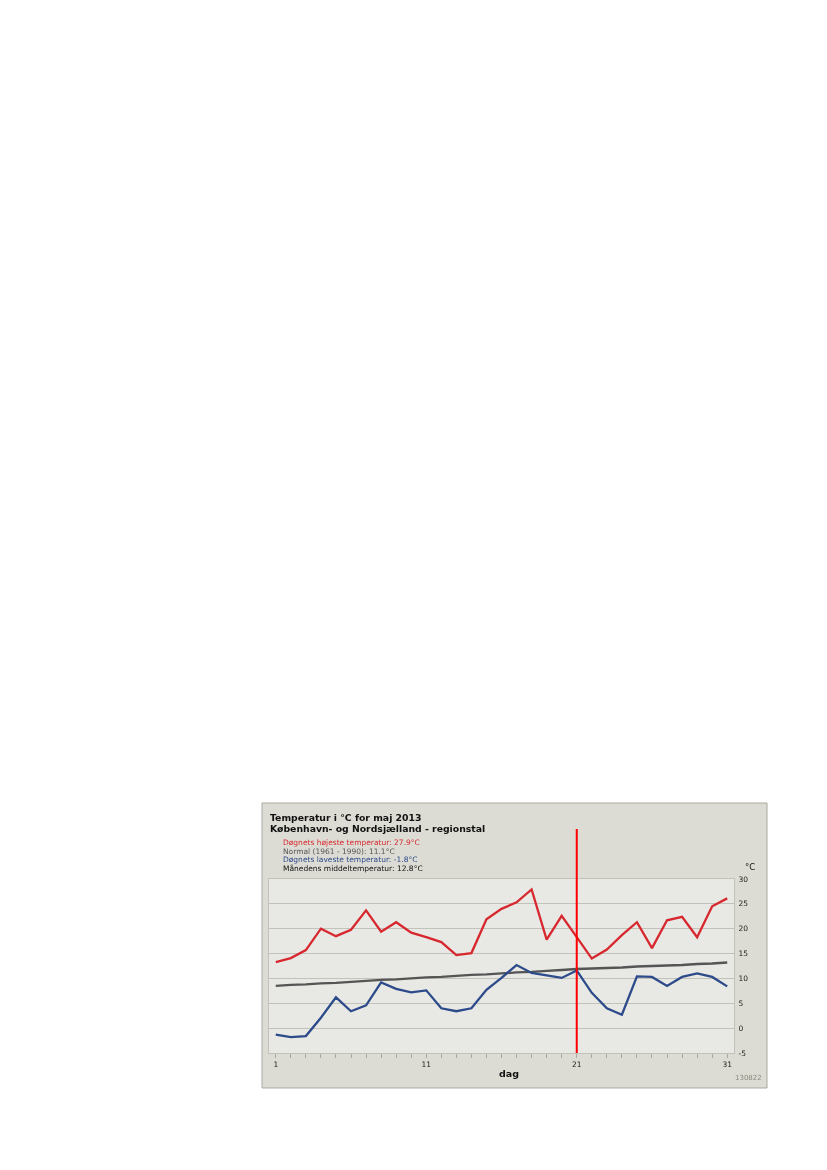 The height and width of the screenshot is (1170, 827). What do you see at coordinates (346, 817) in the screenshot?
I see `chart-title: Temperatur i °C for maj 2013` at bounding box center [346, 817].